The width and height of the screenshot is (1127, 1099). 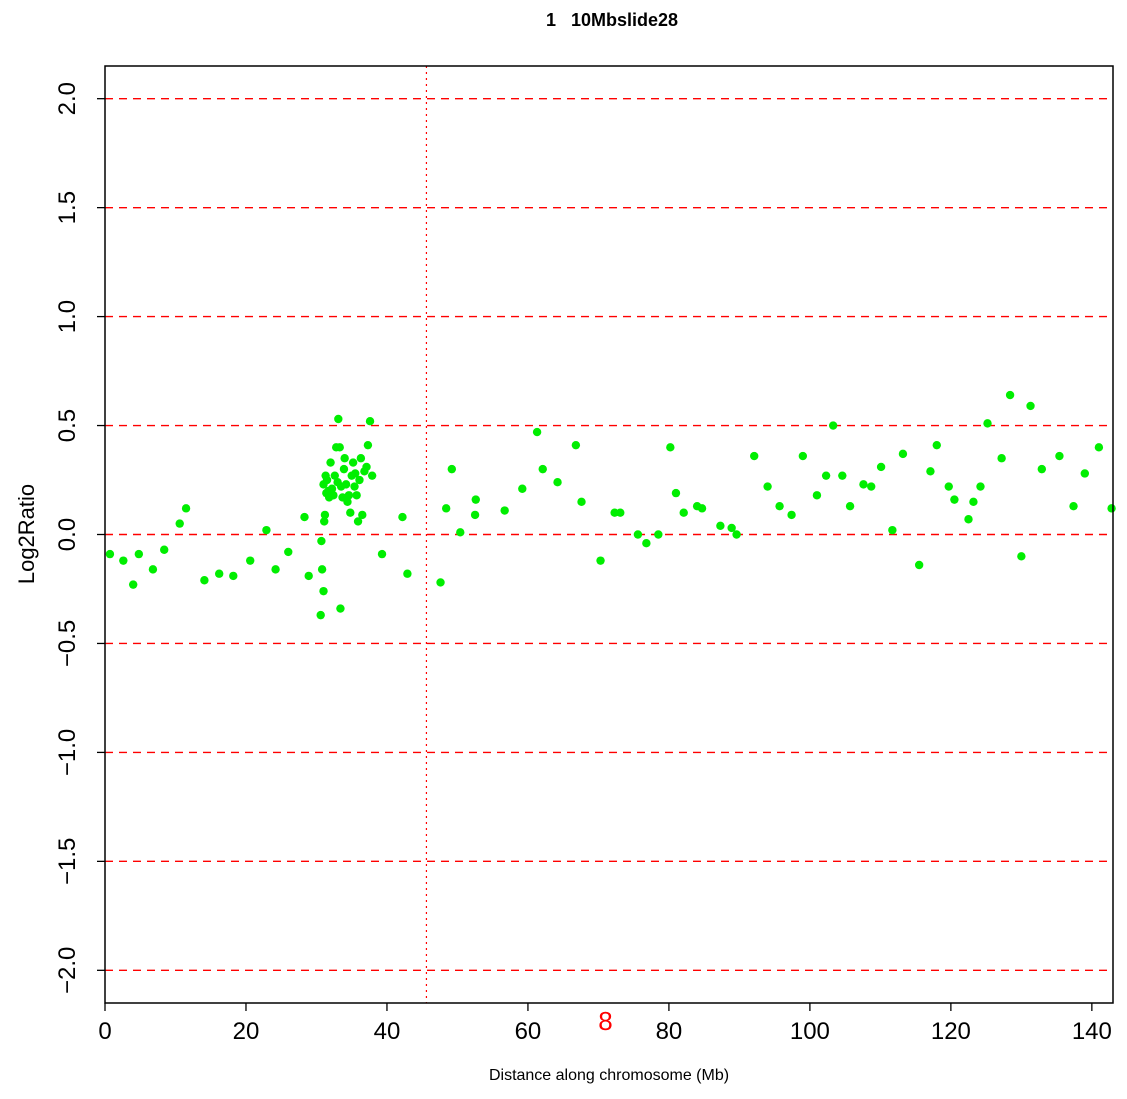 I want to click on x-axis: 0 20 40 60 80 100 120 140, so click(x=605, y=1024).